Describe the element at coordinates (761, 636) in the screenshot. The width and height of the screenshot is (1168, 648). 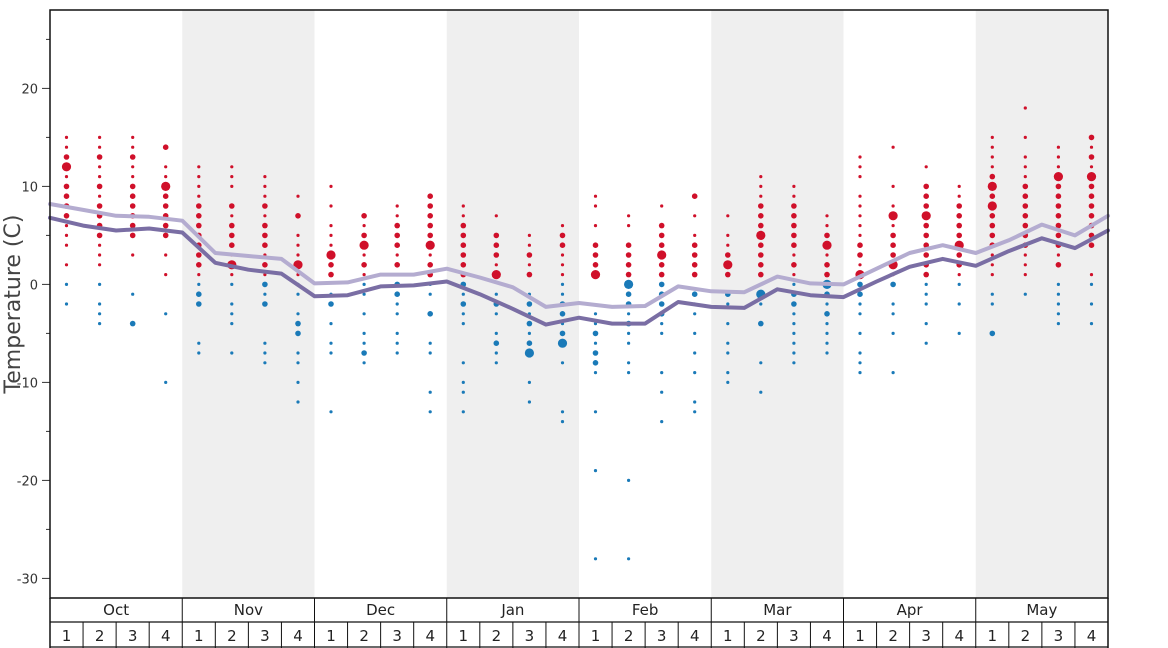
I see `week-label: 2` at that location.